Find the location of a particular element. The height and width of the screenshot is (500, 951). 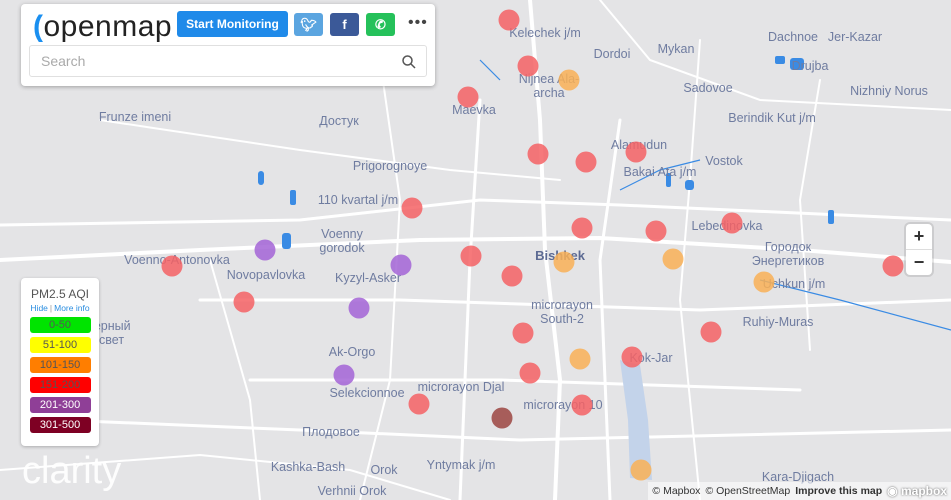

place-label: microrayon South-2 is located at coordinates (562, 312).